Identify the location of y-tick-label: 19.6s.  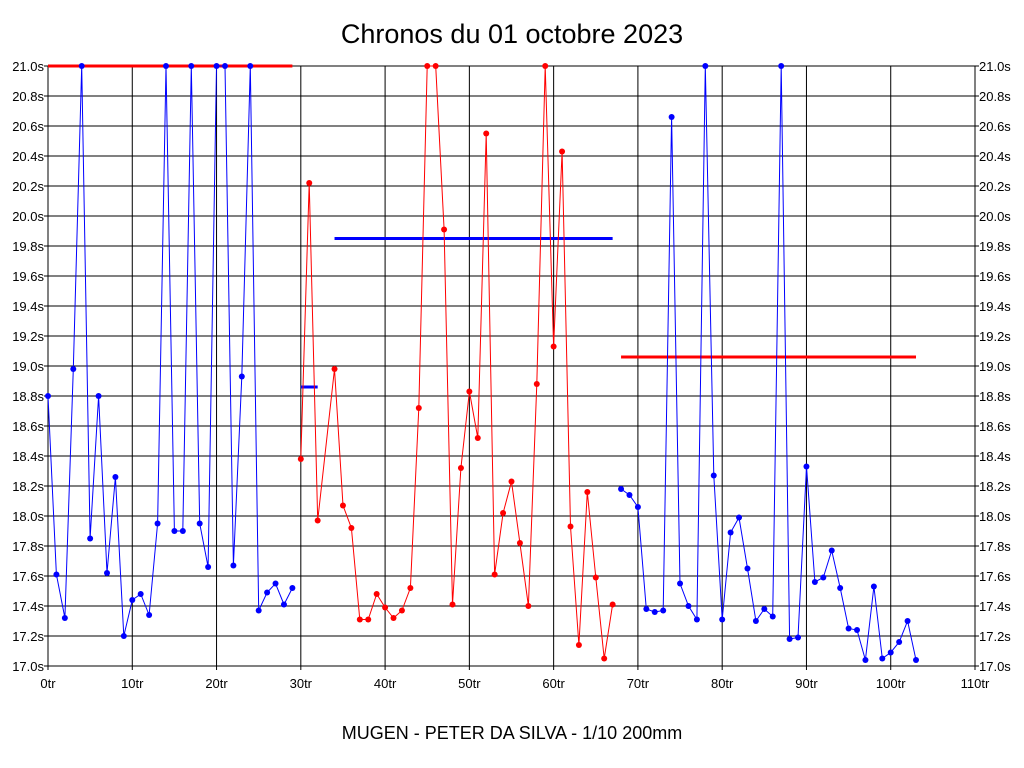
(28, 276).